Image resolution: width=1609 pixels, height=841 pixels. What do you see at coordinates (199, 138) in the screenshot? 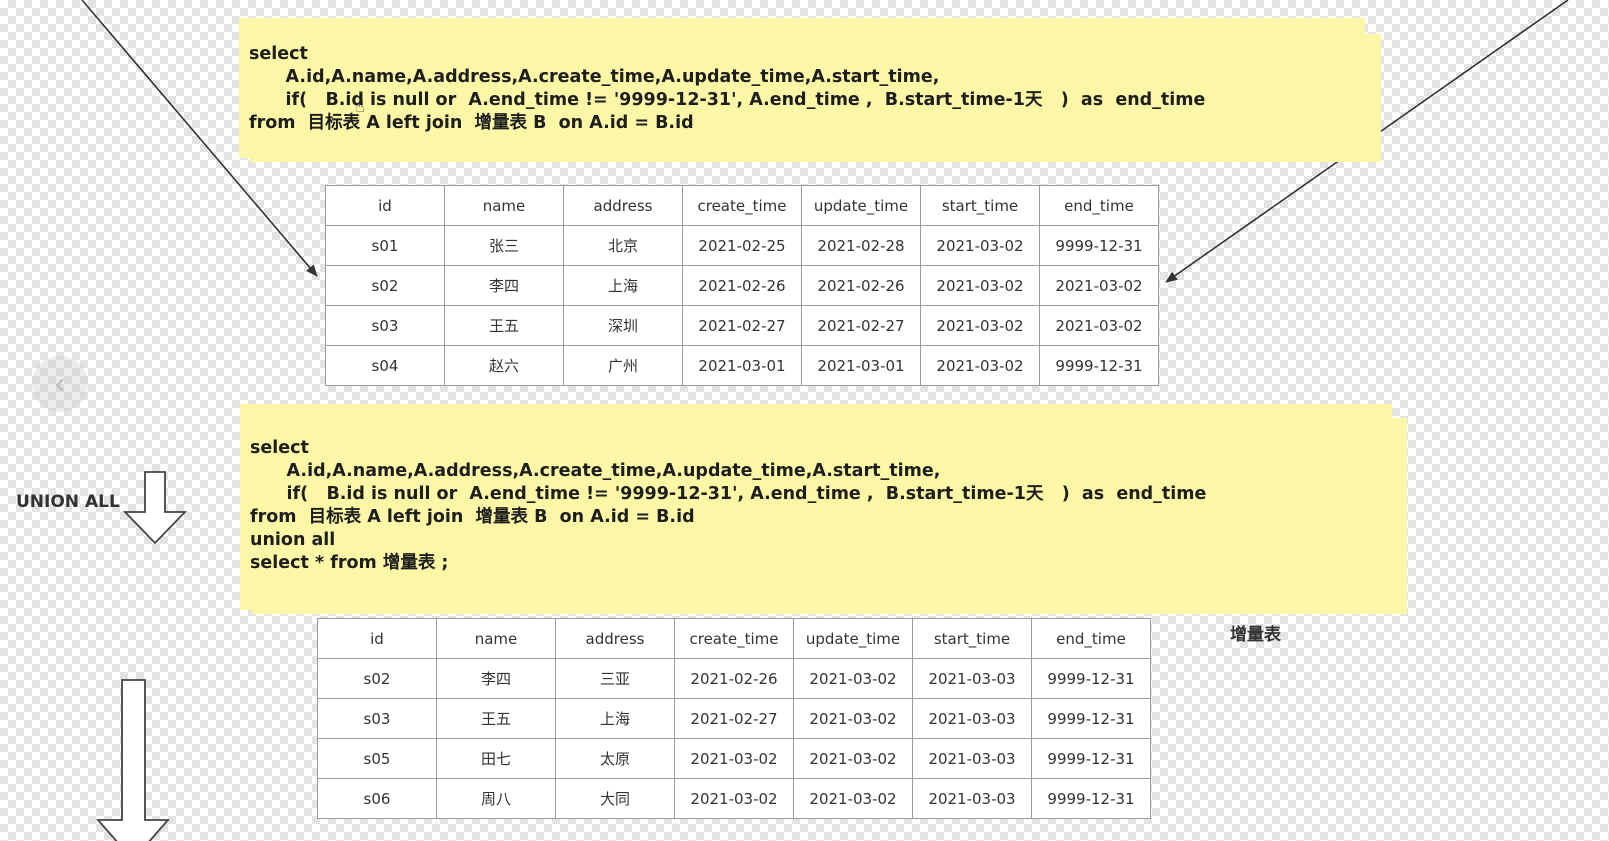
I see `arrow-left-connector` at bounding box center [199, 138].